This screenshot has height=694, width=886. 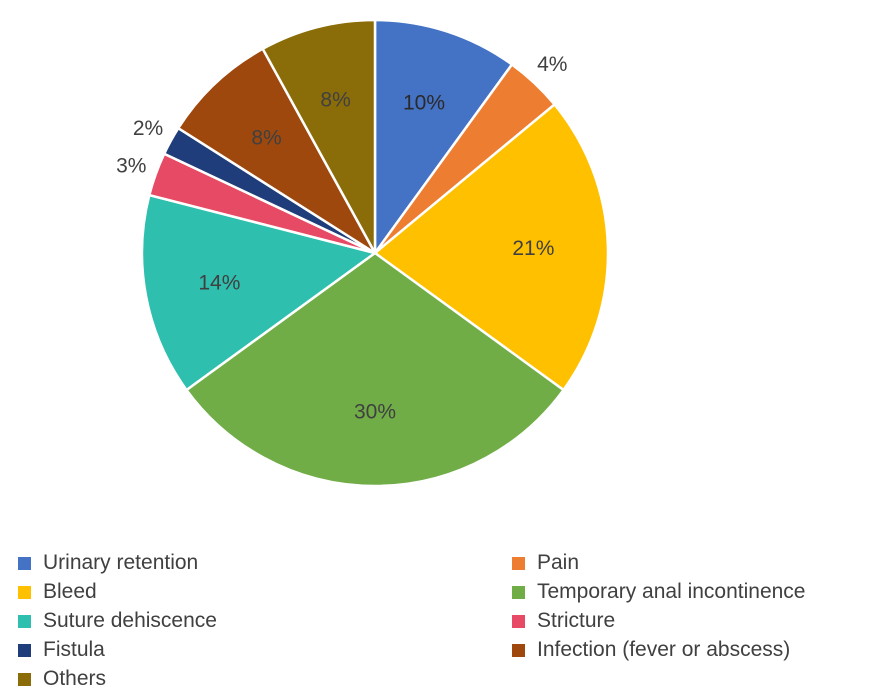 I want to click on data-label-urinary-retention: 10%, so click(x=424, y=102).